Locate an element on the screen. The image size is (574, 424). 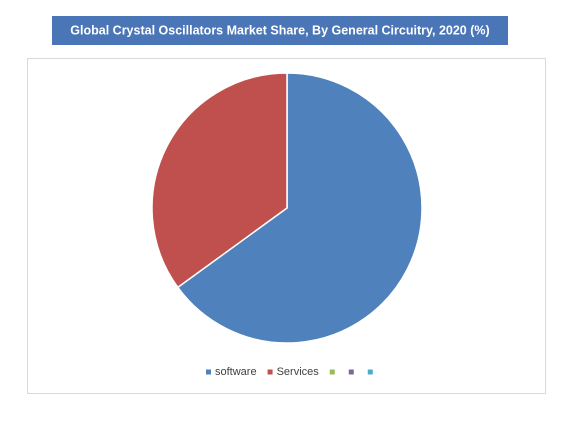
pie-slice is located at coordinates (219, 180).